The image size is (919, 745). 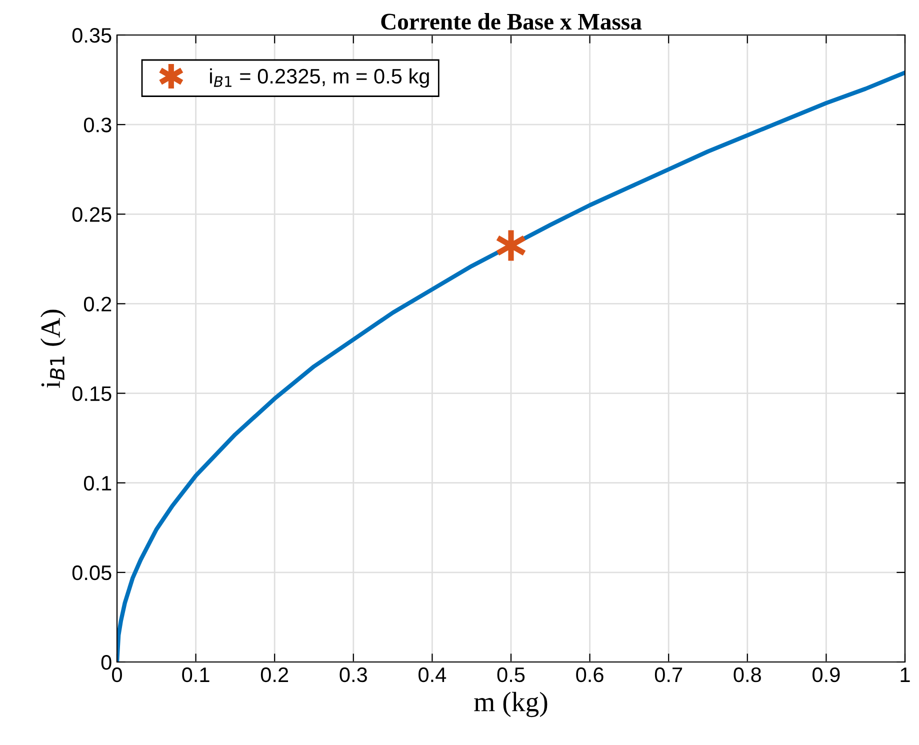 I want to click on y-tick-label: 0.05, so click(x=92, y=572).